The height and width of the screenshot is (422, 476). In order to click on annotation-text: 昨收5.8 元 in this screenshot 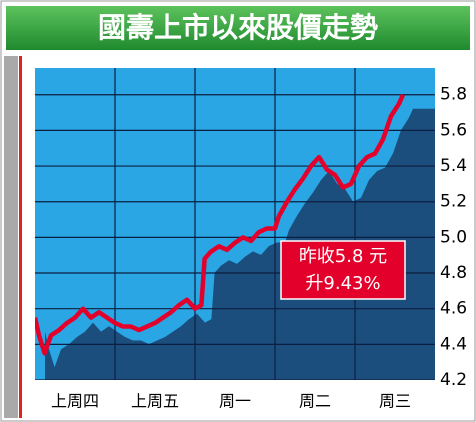, I will do `click(343, 256)`.